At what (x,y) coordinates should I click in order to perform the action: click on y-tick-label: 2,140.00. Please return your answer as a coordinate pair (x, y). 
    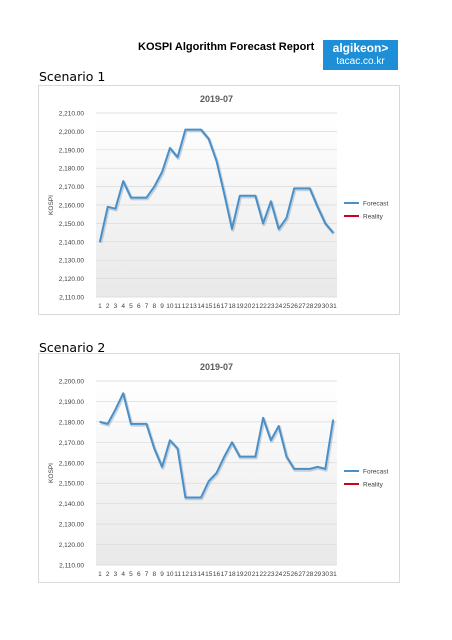
    Looking at the image, I should click on (72, 504).